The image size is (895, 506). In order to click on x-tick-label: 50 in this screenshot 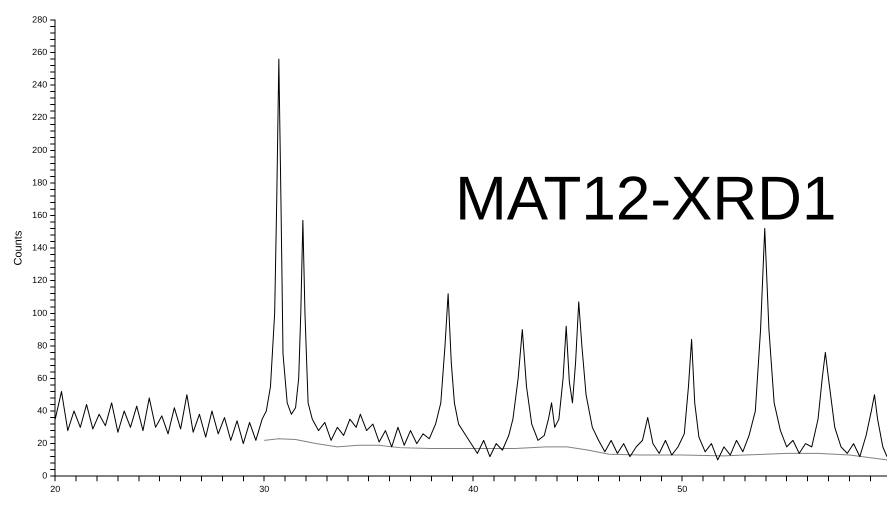, I will do `click(682, 489)`.